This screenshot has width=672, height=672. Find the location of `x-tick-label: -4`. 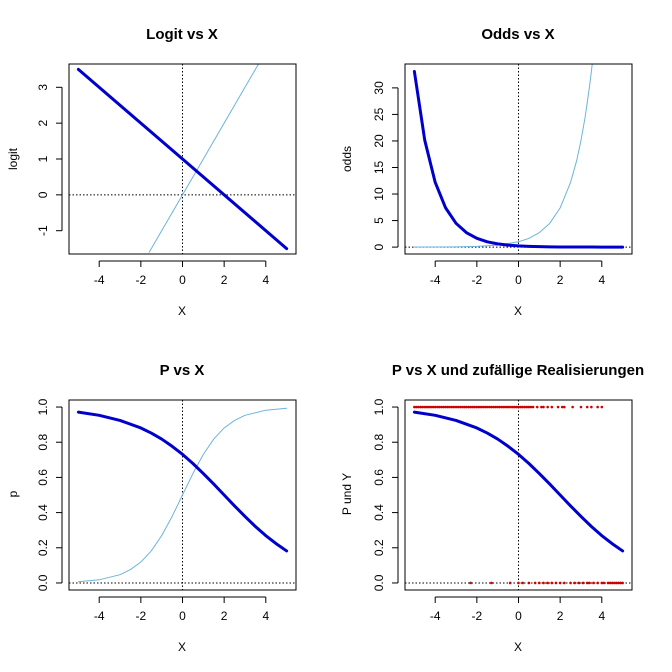

x-tick-label: -4 is located at coordinates (435, 616).